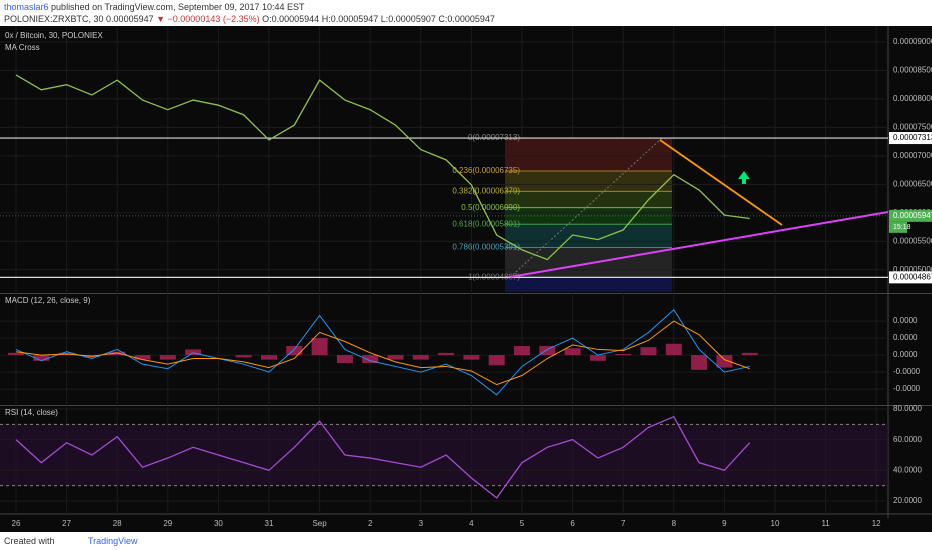  I want to click on price-box-label: 0.00007313, so click(912, 137).